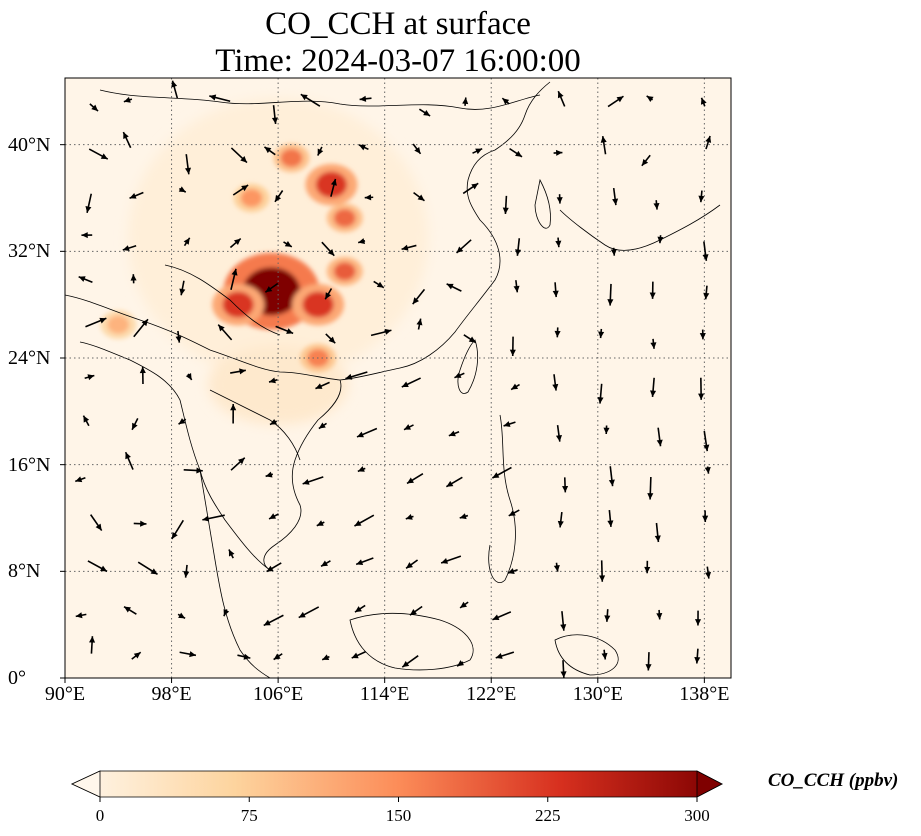 This screenshot has height=836, width=921. What do you see at coordinates (398, 61) in the screenshot?
I see `map-subtitle: Time: 2024-03-07 16:00:00` at bounding box center [398, 61].